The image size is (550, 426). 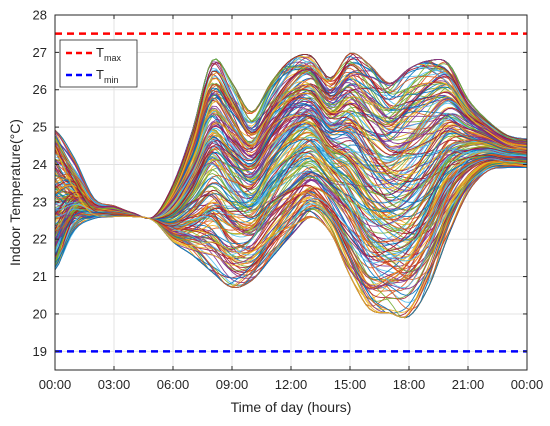 What do you see at coordinates (232, 384) in the screenshot?
I see `x-tick-label-3: 09:00` at bounding box center [232, 384].